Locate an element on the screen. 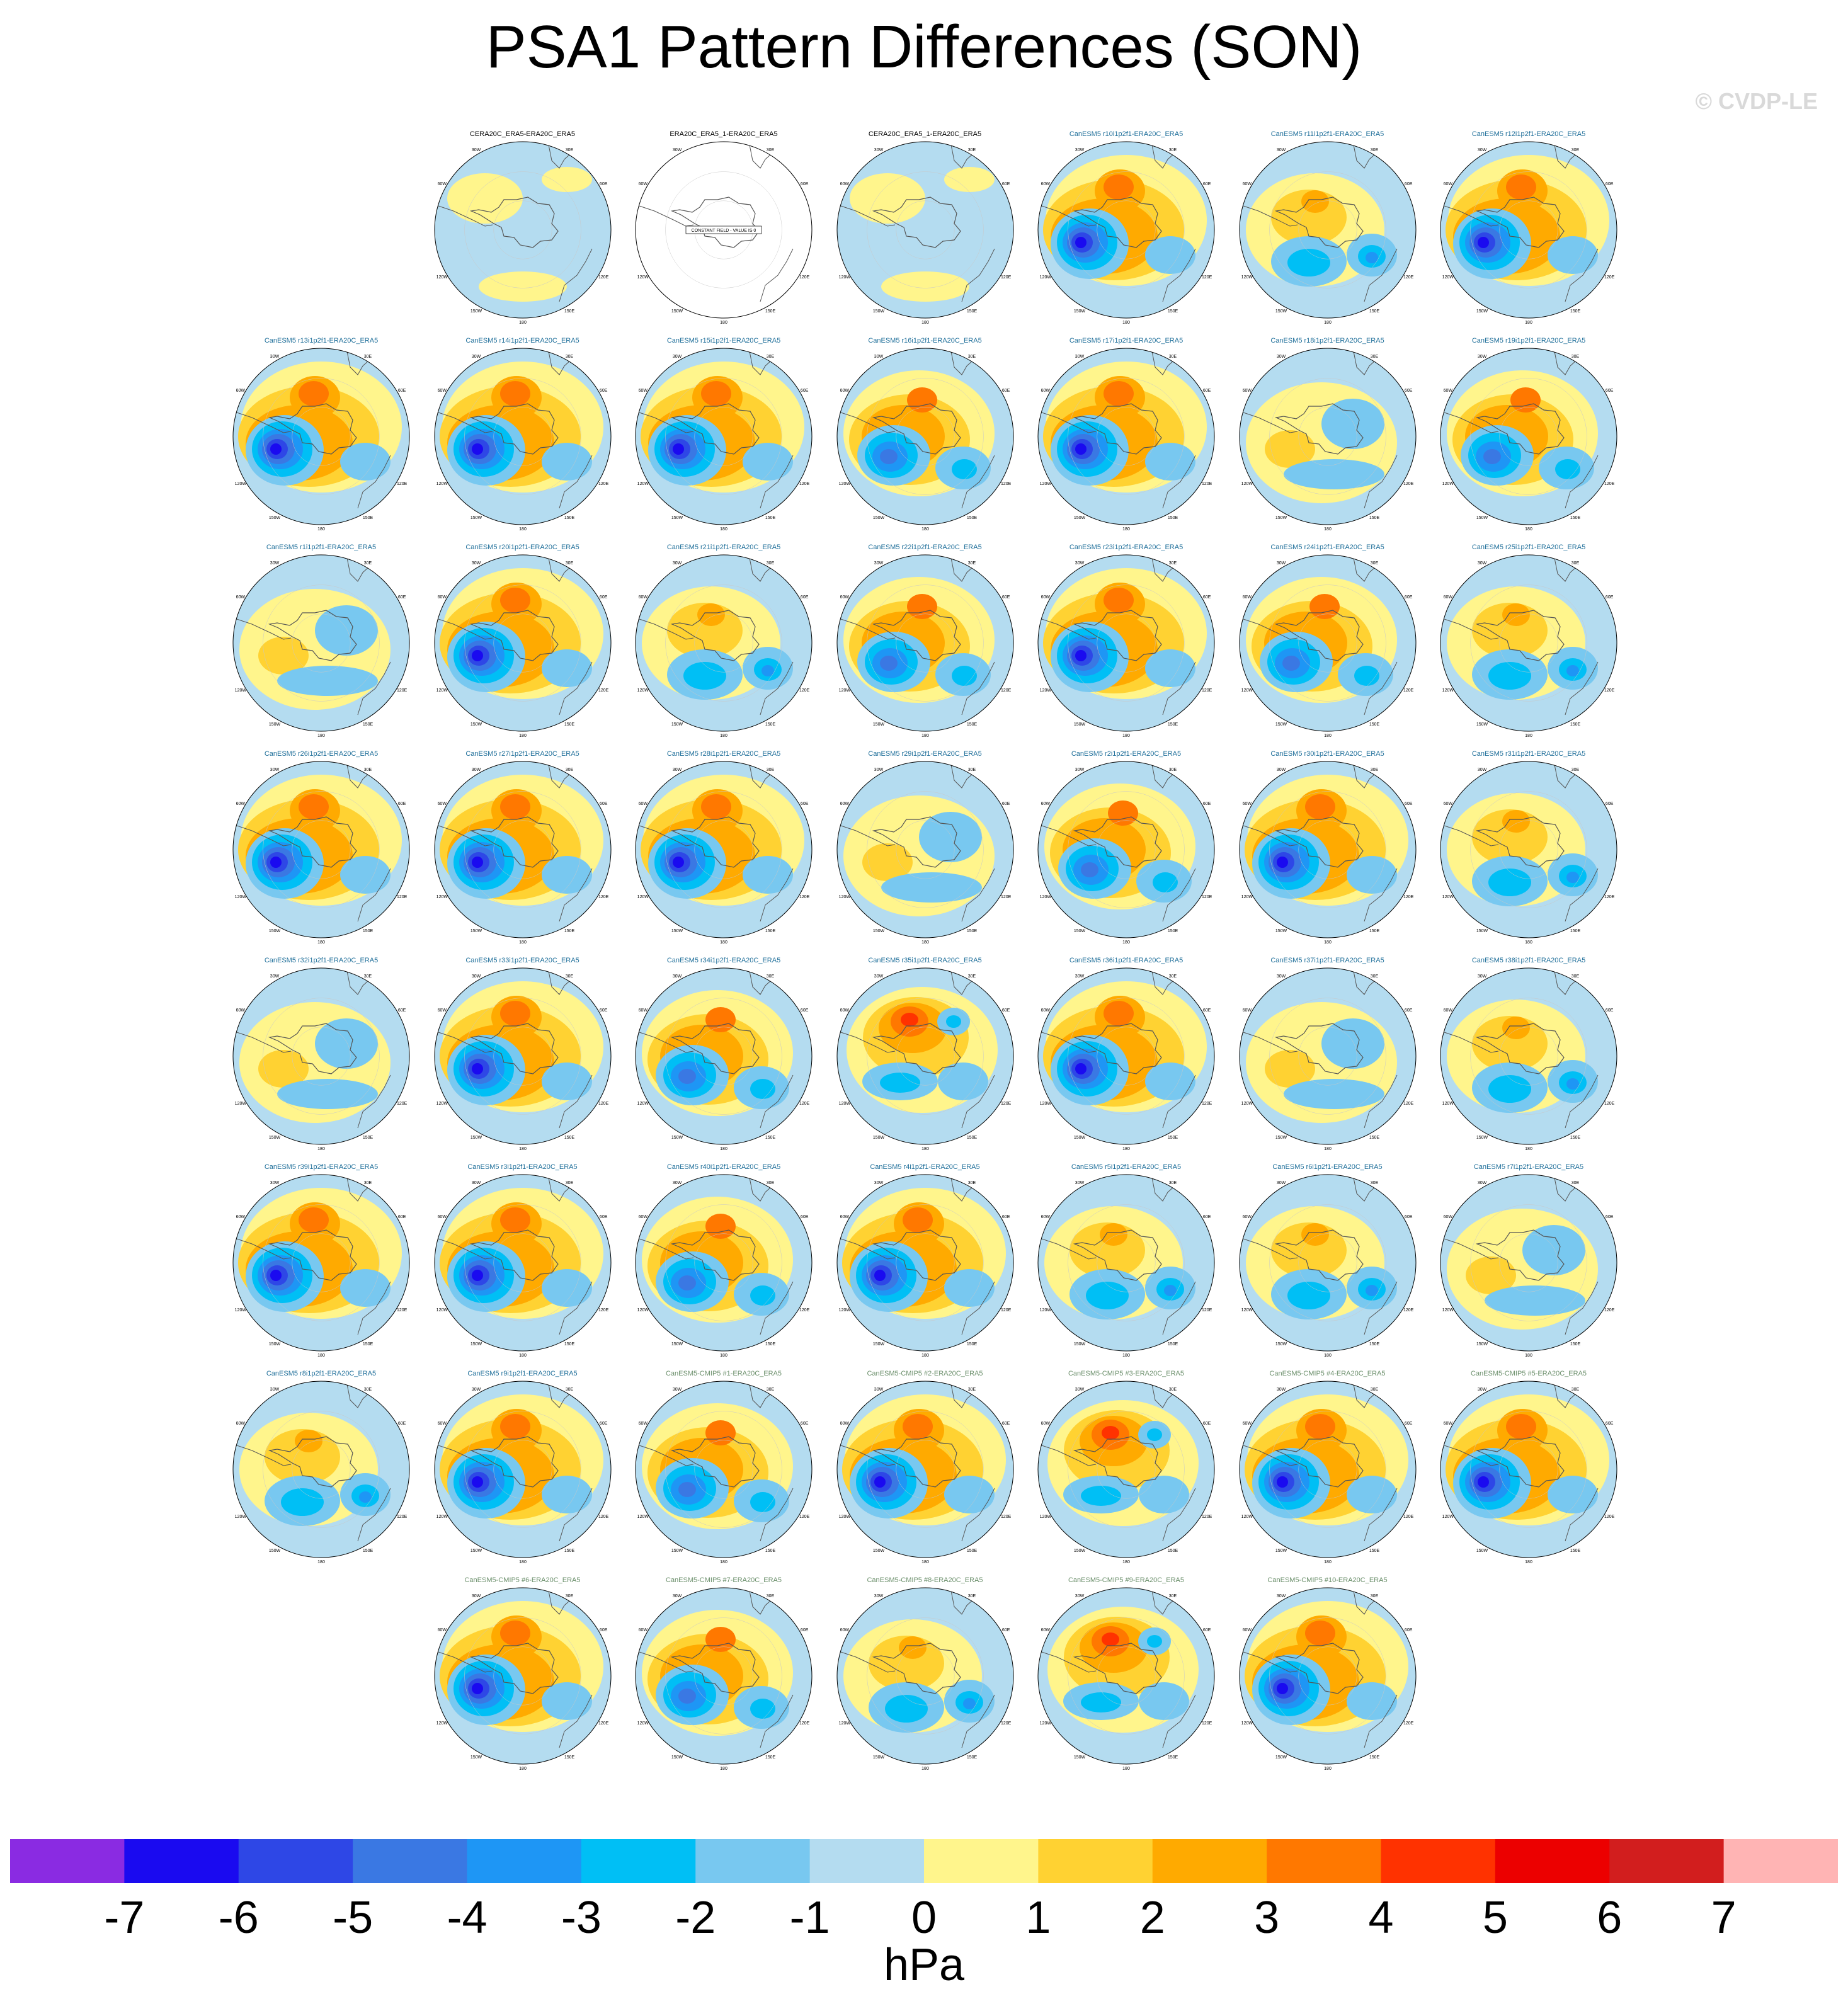 This screenshot has width=1848, height=1994. colorbar-tick-label: -4 is located at coordinates (467, 1918).